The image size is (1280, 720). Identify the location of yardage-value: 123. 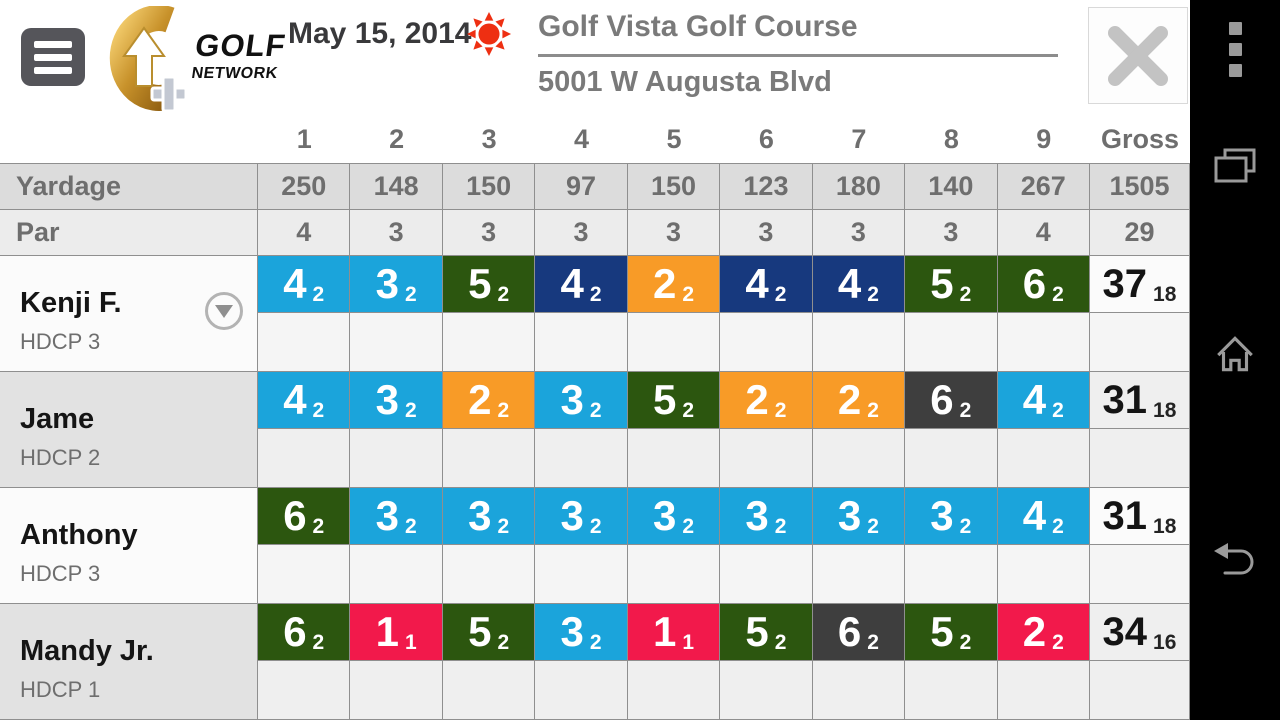
(766, 186).